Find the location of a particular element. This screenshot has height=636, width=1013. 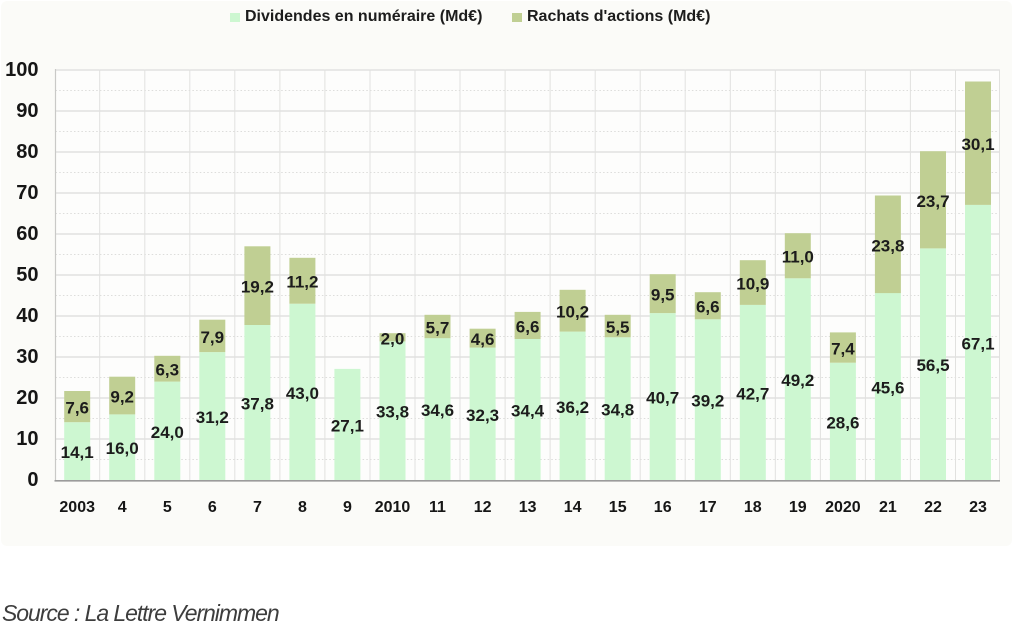

svg-text: Source : La Lettre Vernimmen is located at coordinates (140, 613).